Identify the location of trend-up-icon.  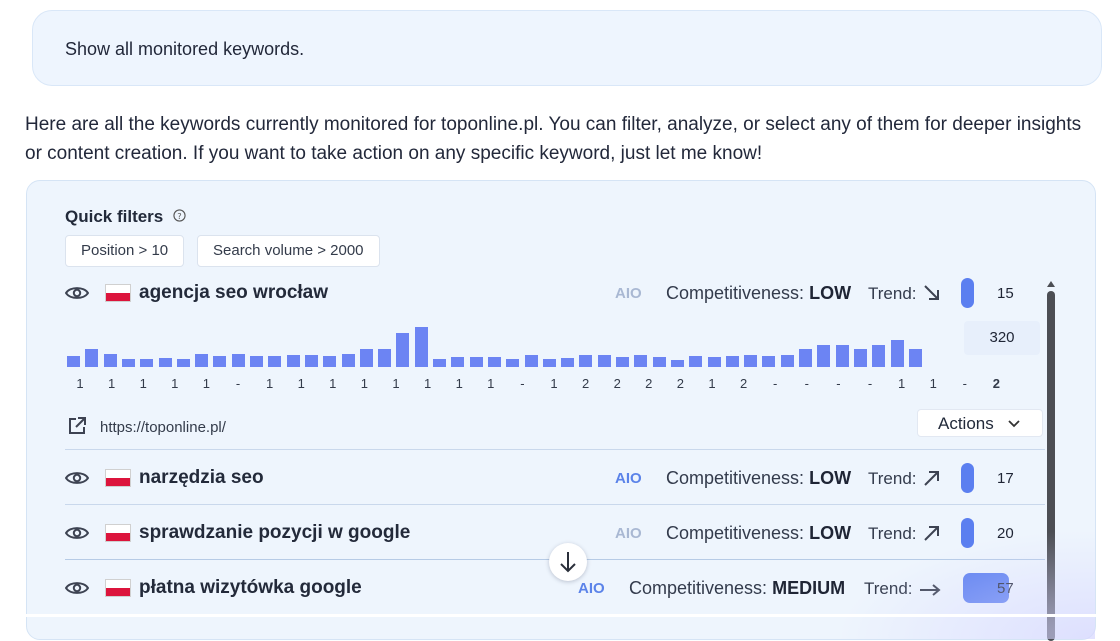
(932, 478).